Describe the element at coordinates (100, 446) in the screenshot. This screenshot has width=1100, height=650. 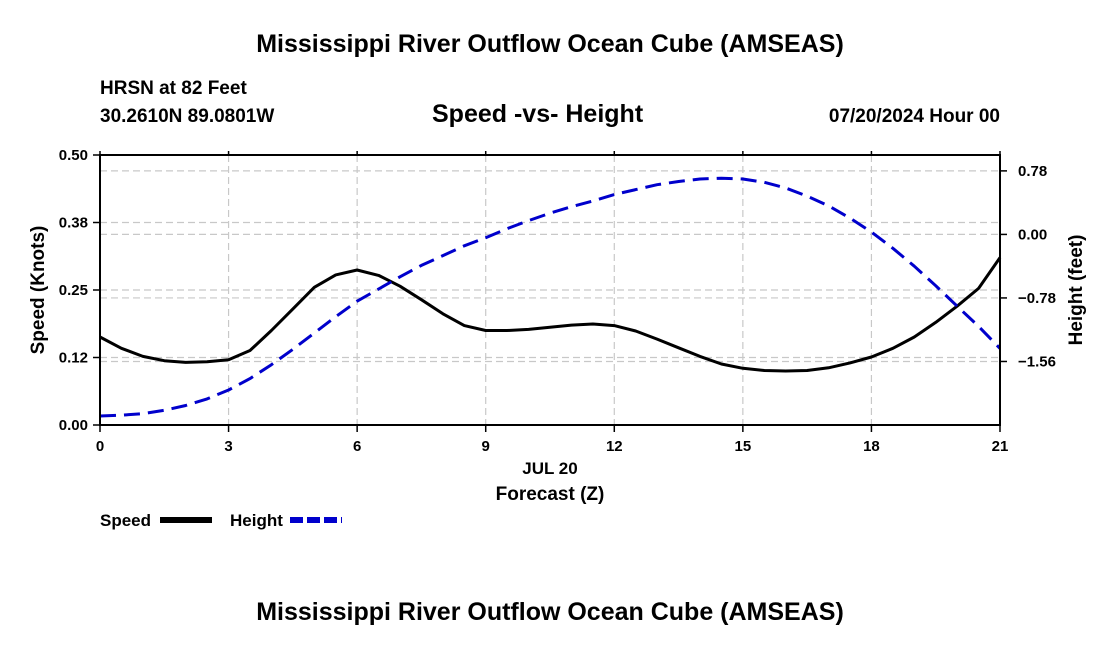
I see `x-tick-label: 0` at that location.